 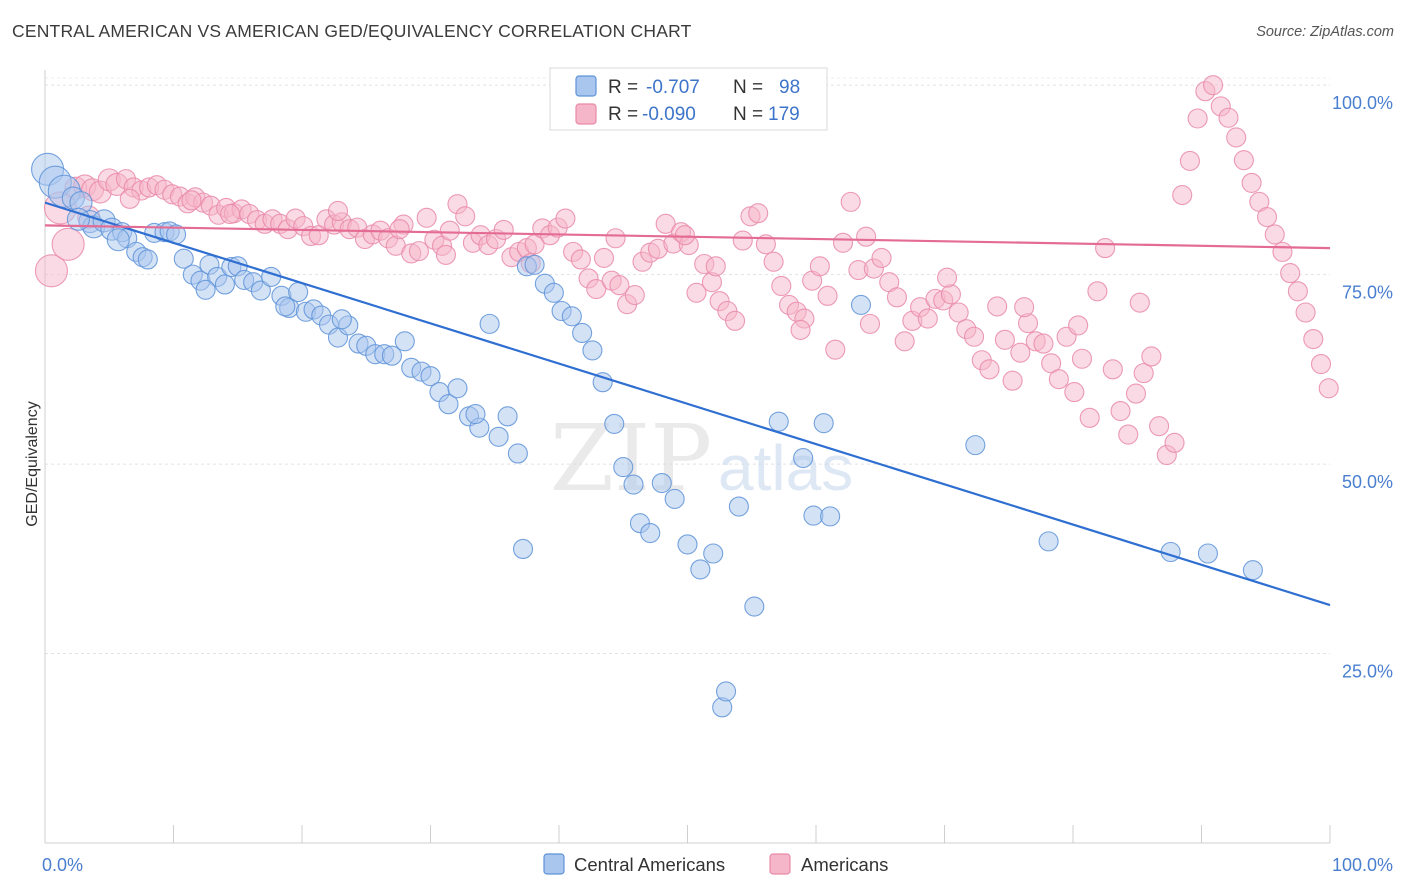 I want to click on x-tick-label-1: 100.0%, so click(x=1362, y=865).